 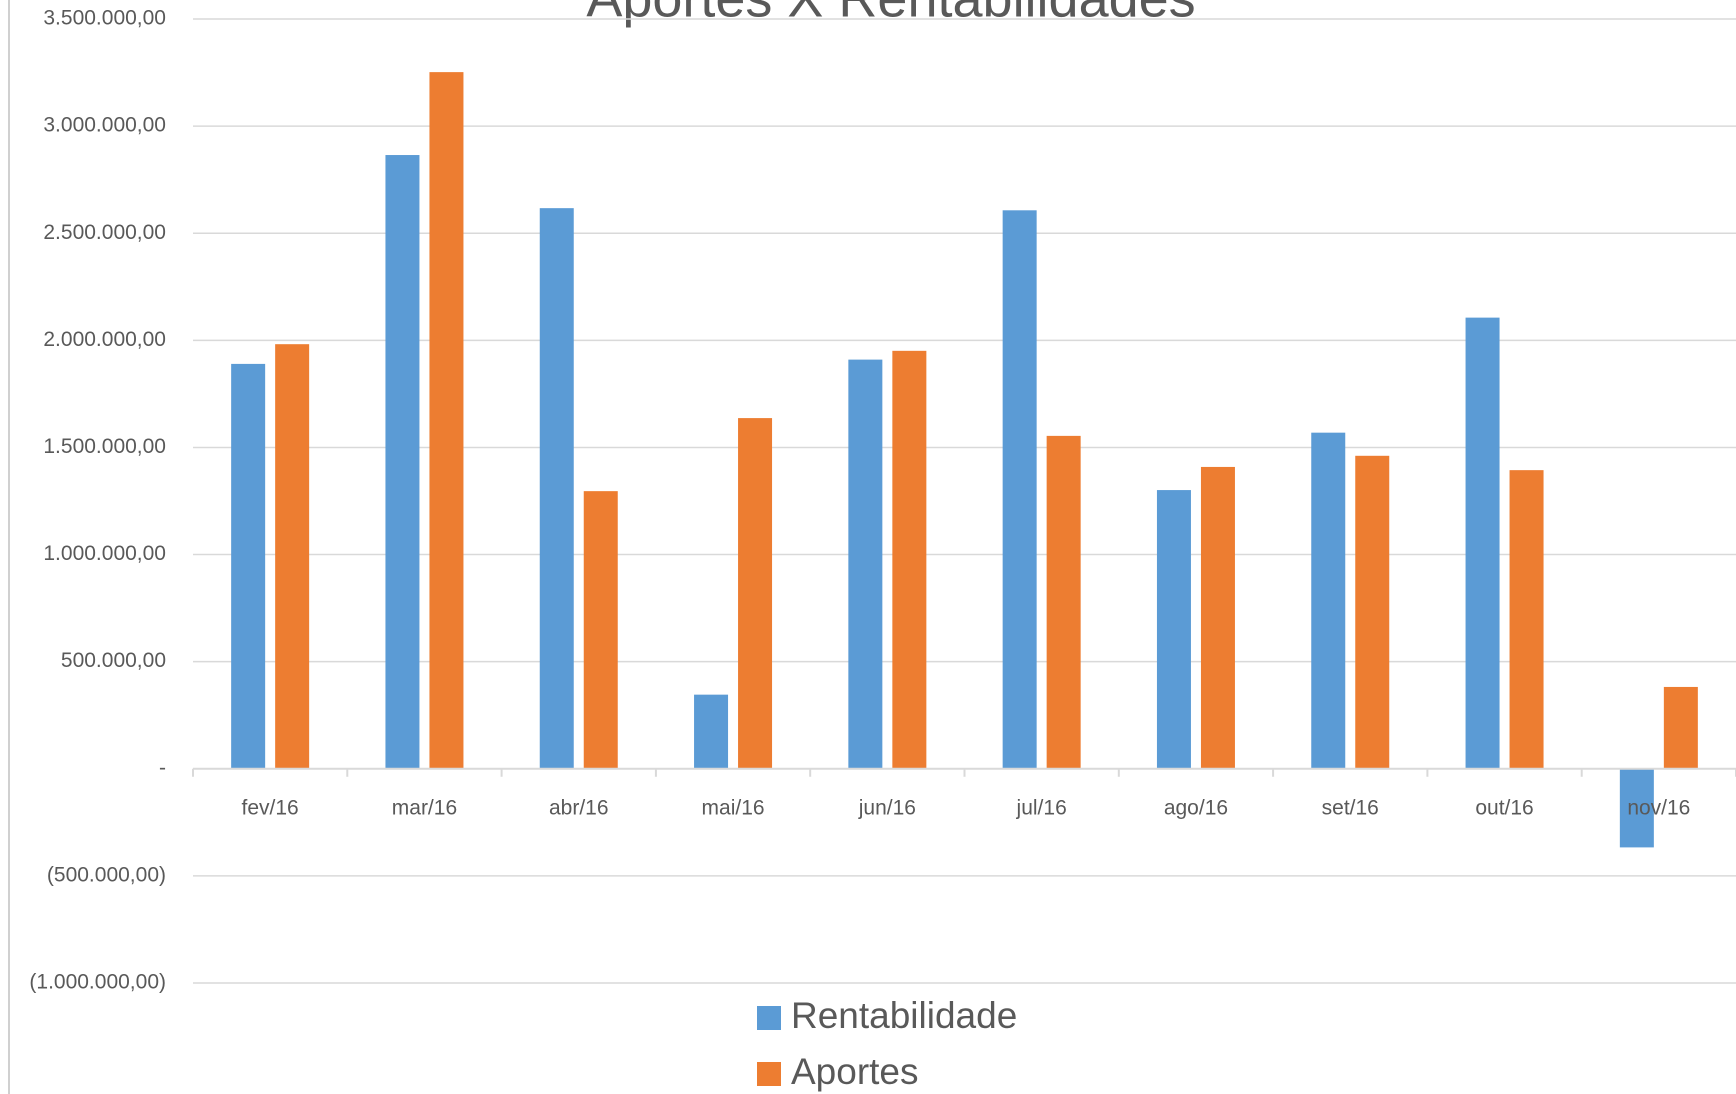 What do you see at coordinates (113, 660) in the screenshot?
I see `y-tick-label: 500.000,00` at bounding box center [113, 660].